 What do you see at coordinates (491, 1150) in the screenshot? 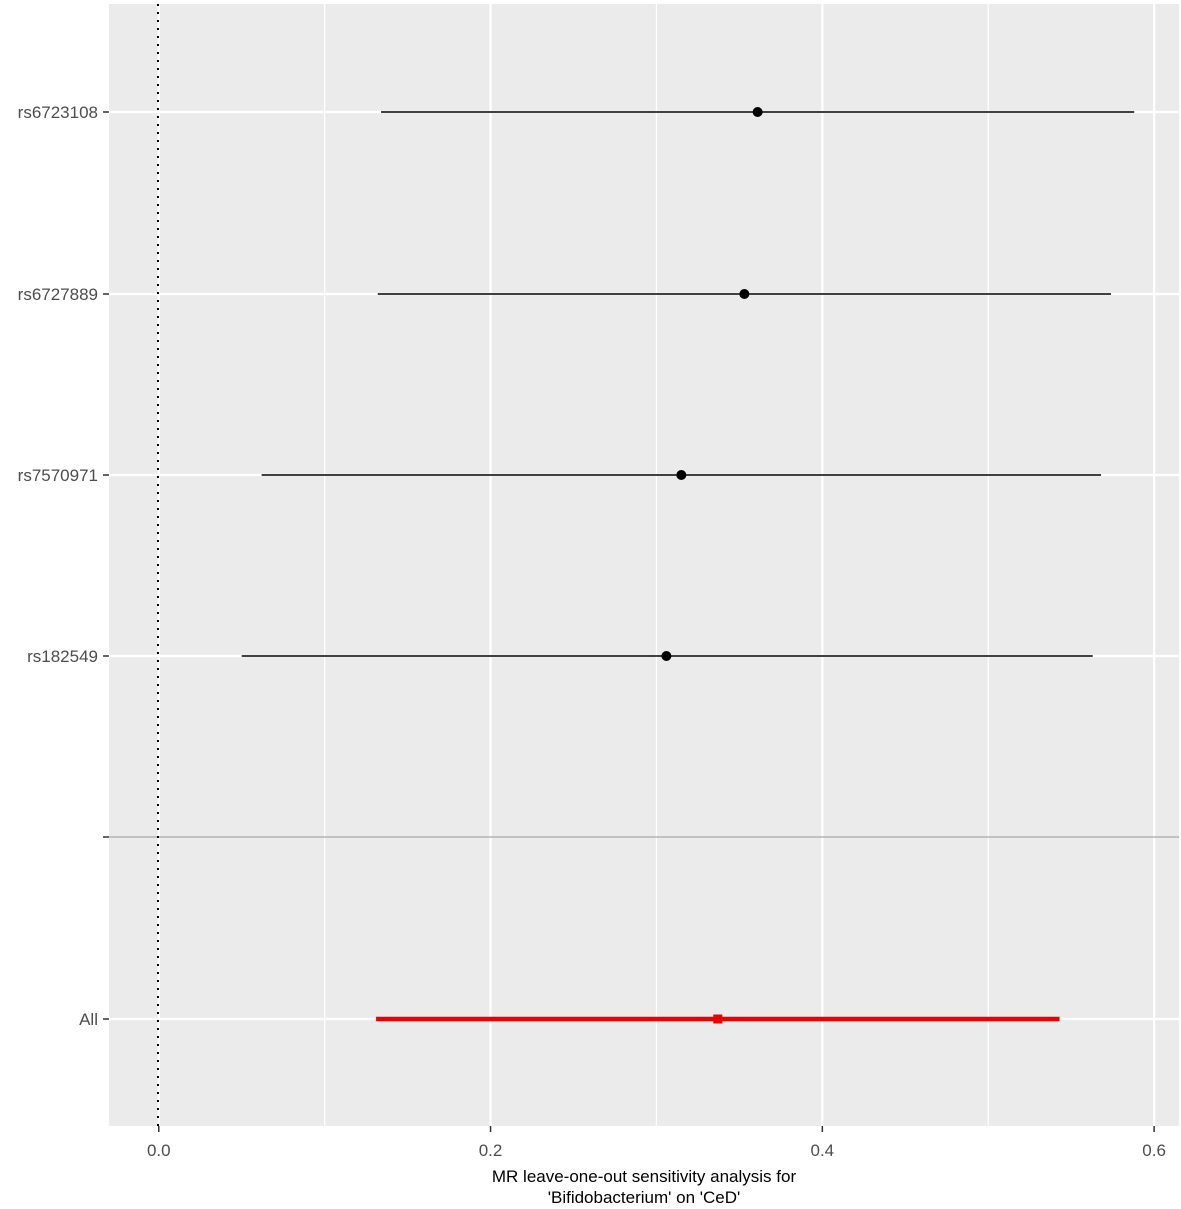
I see `x-tick-label: 0.2` at bounding box center [491, 1150].